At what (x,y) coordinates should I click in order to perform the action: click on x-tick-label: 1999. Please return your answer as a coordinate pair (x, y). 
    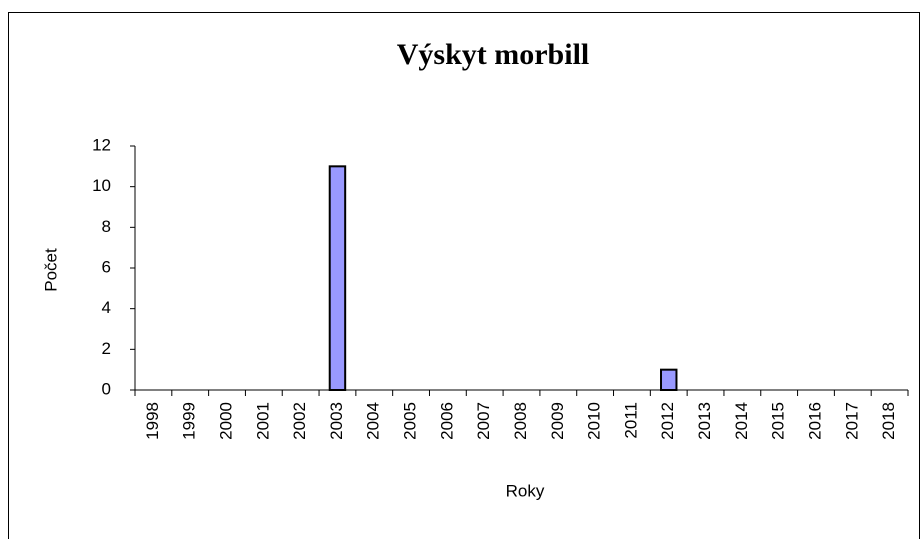
    Looking at the image, I should click on (189, 421).